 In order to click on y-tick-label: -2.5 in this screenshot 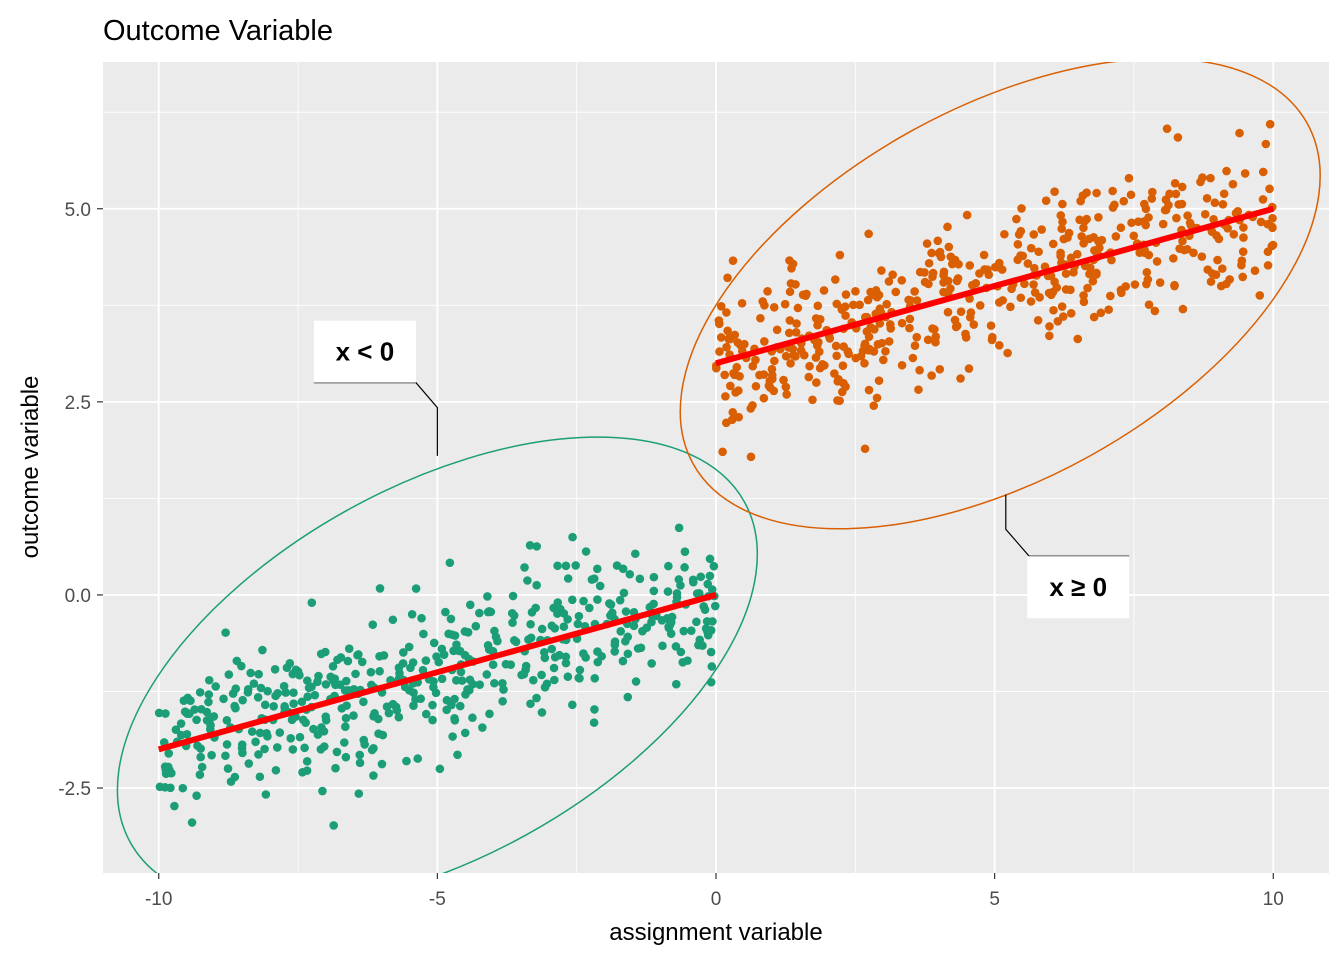, I will do `click(74, 789)`.